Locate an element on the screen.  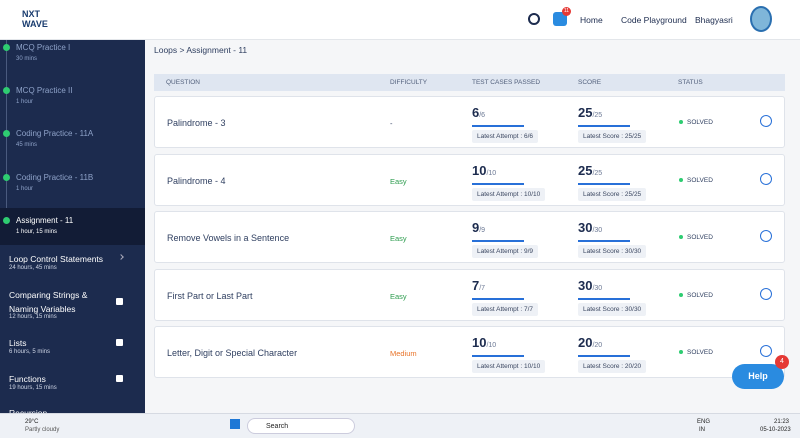
tests-passed: 6/6 is located at coordinates (478, 112).